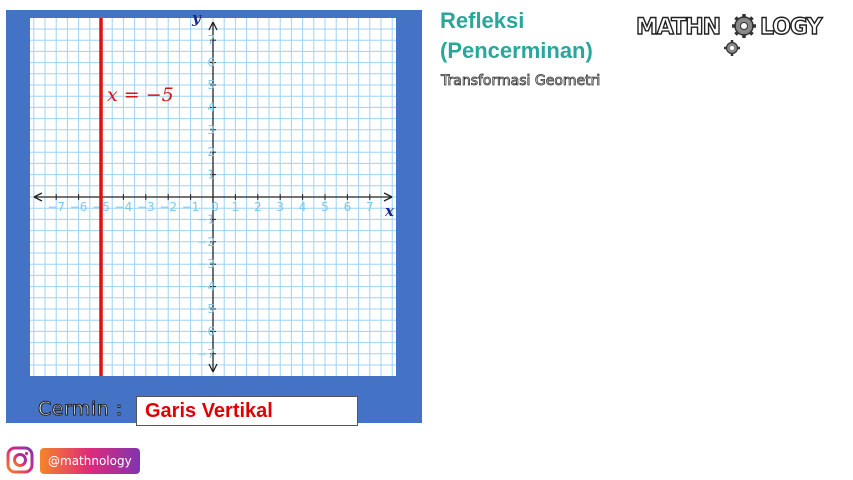 Image resolution: width=853 pixels, height=480 pixels. I want to click on title-line-2: (Pencerminan), so click(516, 50).